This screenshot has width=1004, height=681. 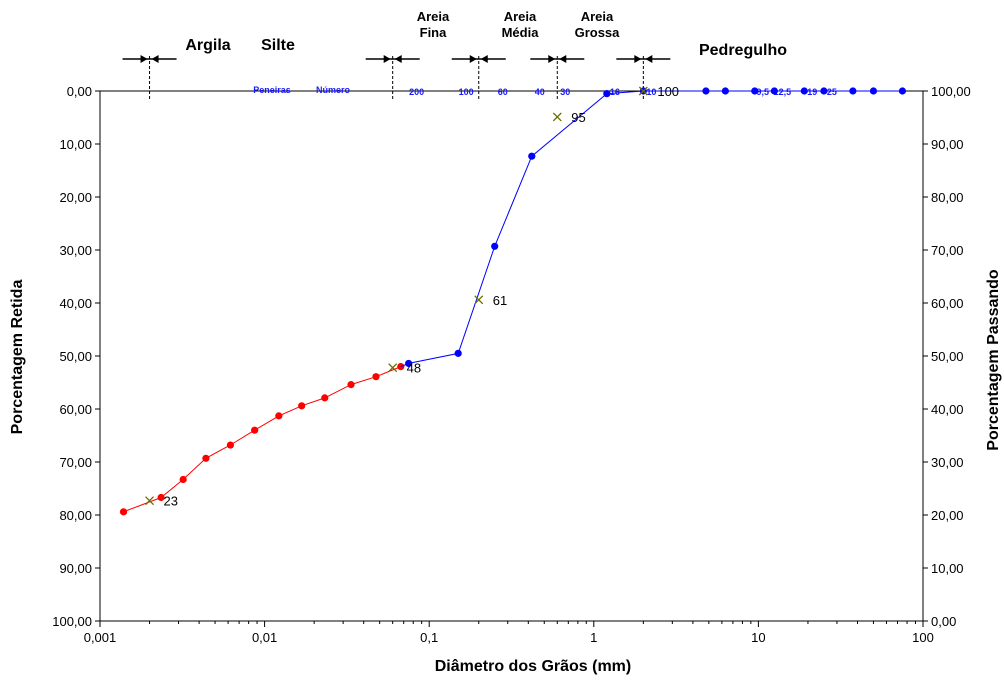 I want to click on y-left-tick-label: 10,00, so click(x=75, y=144).